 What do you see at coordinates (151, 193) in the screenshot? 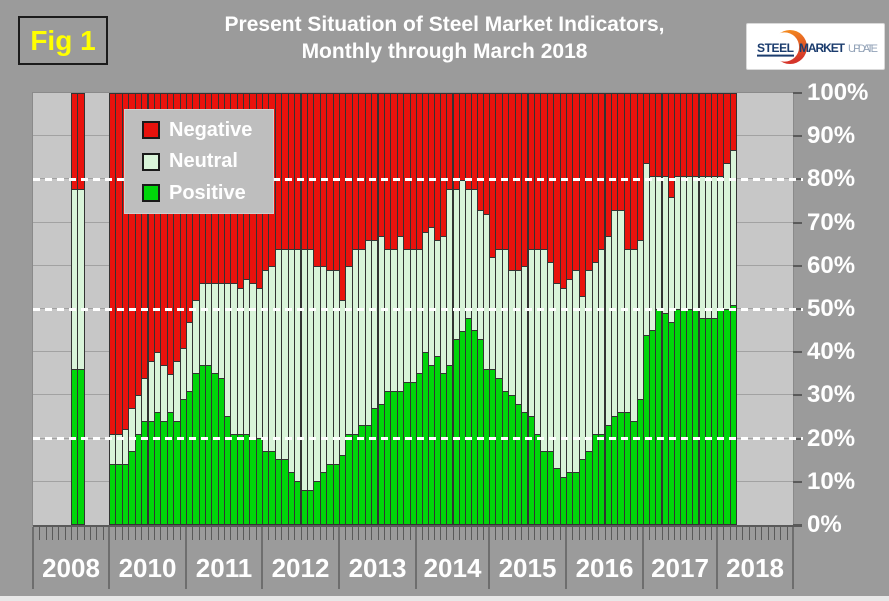
I see `legend-swatch-positive` at bounding box center [151, 193].